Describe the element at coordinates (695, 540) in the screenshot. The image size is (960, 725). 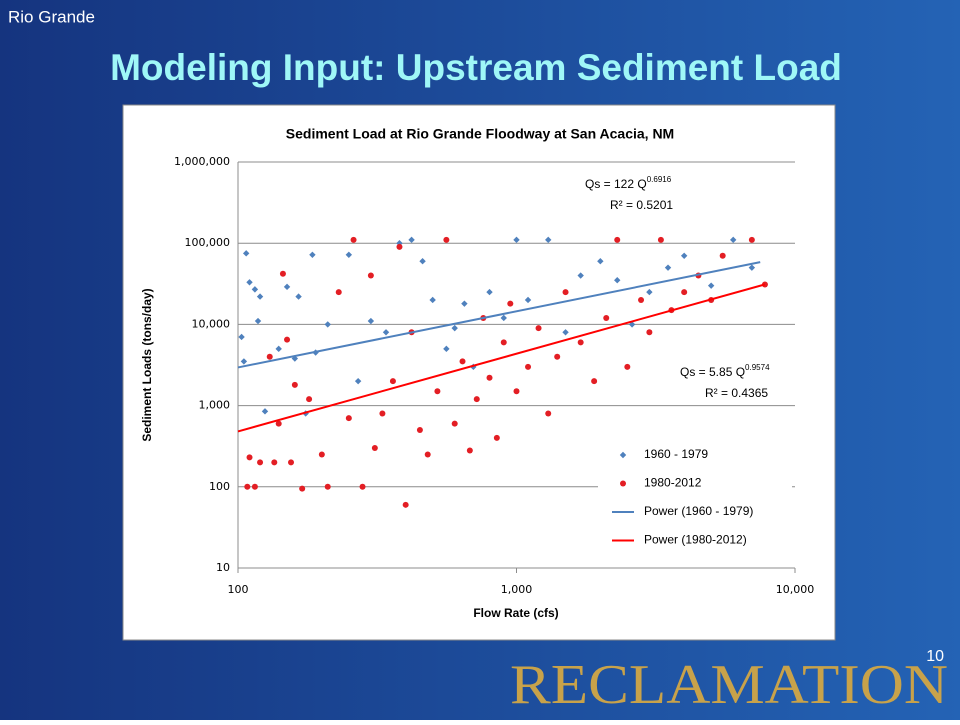
I see `legend-label: Power (1980-2012)` at that location.